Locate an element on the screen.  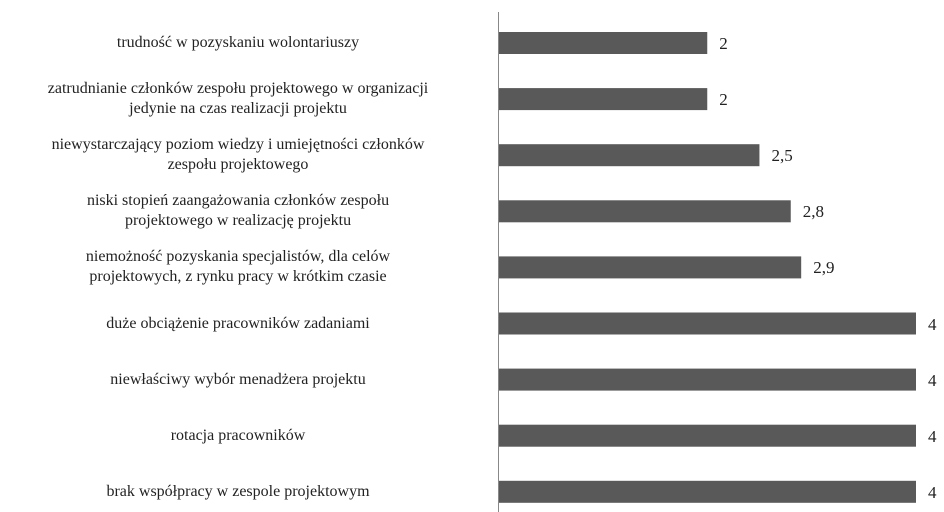
category-label: rotacja pracowników is located at coordinates (238, 435).